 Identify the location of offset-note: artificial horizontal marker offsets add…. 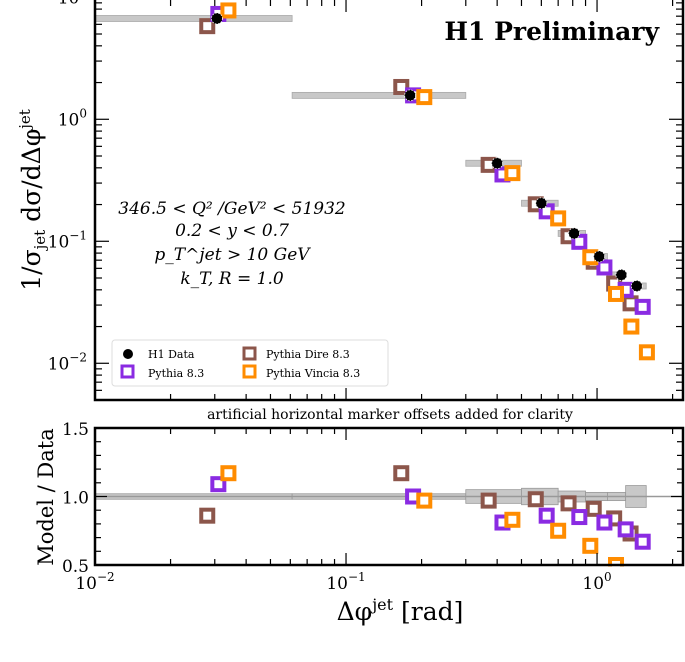
(390, 415).